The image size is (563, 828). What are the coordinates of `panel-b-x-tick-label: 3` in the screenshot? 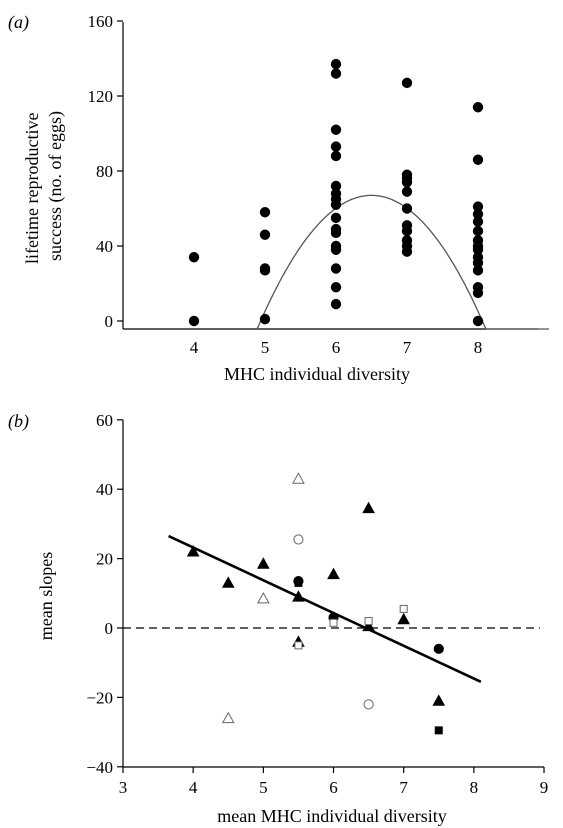 It's located at (123, 787).